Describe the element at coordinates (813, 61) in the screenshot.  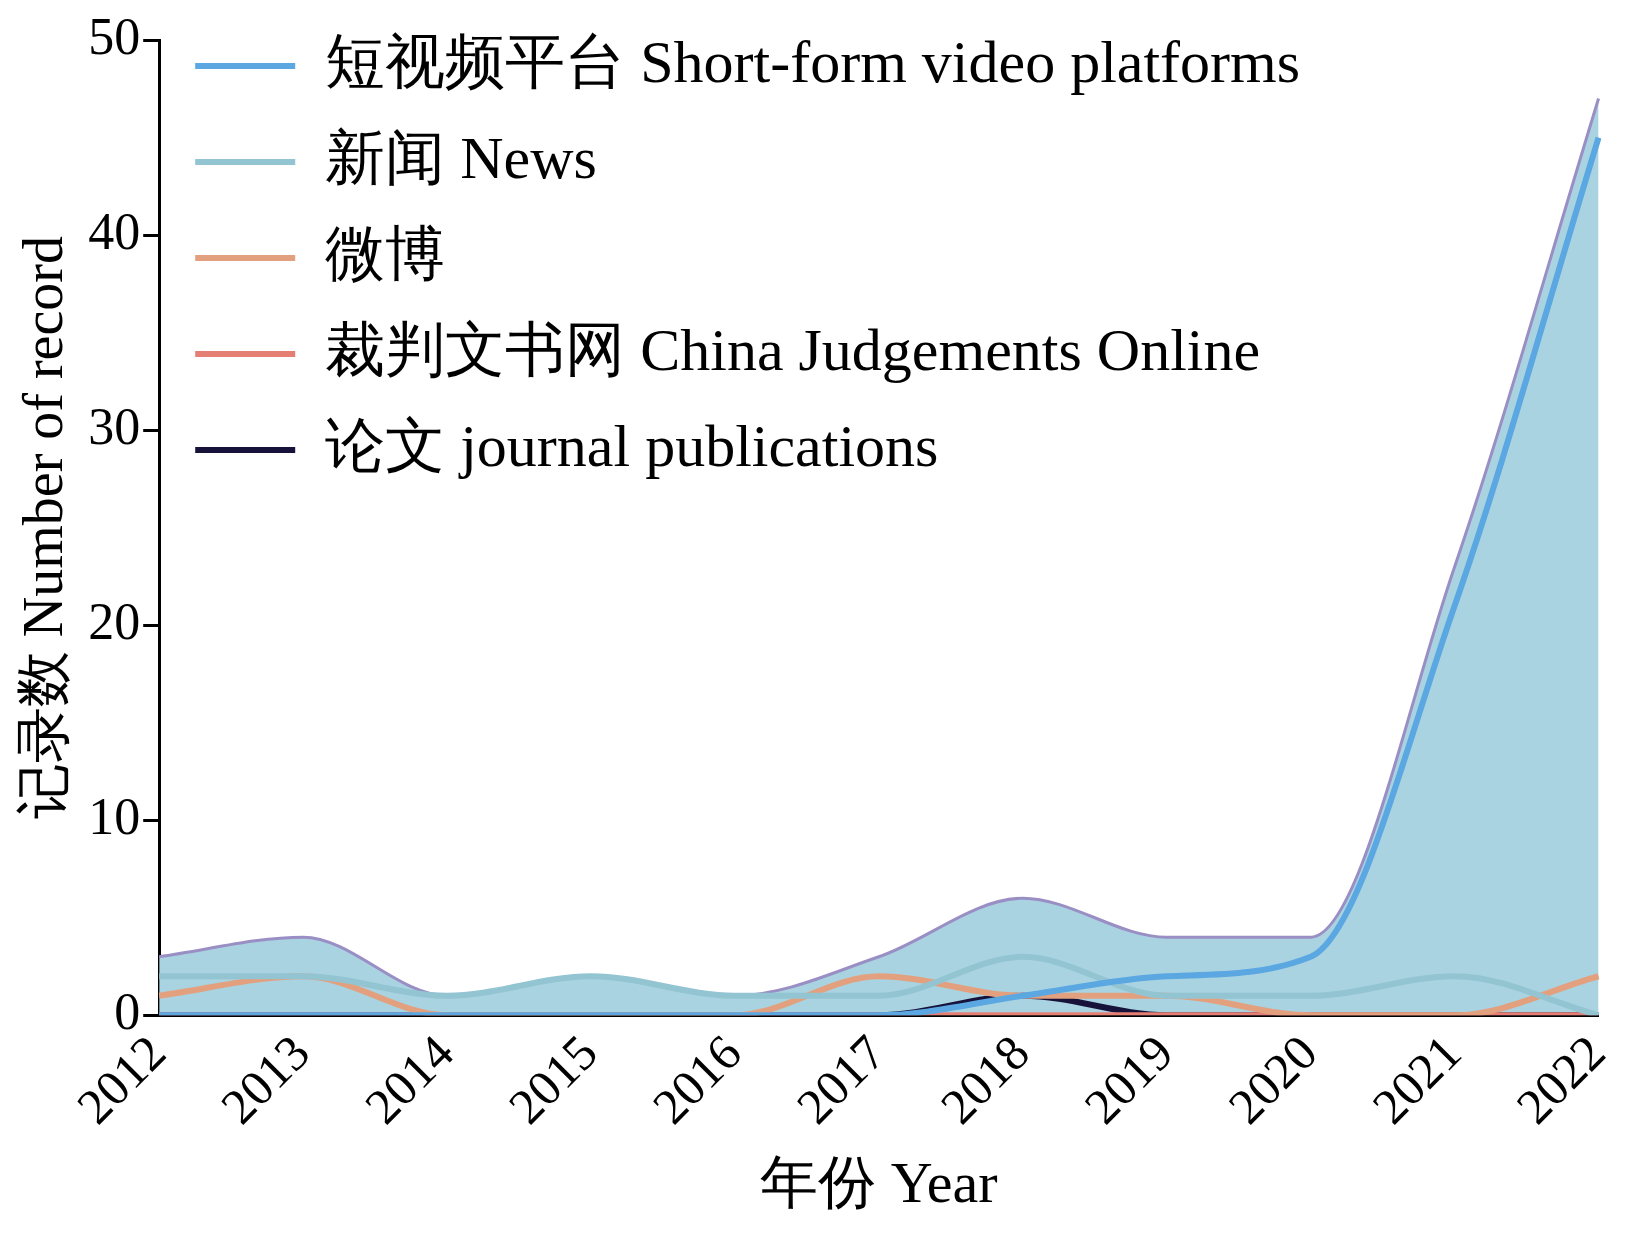
I see `legend-label: 短视频平台 Short-form video platforms` at that location.